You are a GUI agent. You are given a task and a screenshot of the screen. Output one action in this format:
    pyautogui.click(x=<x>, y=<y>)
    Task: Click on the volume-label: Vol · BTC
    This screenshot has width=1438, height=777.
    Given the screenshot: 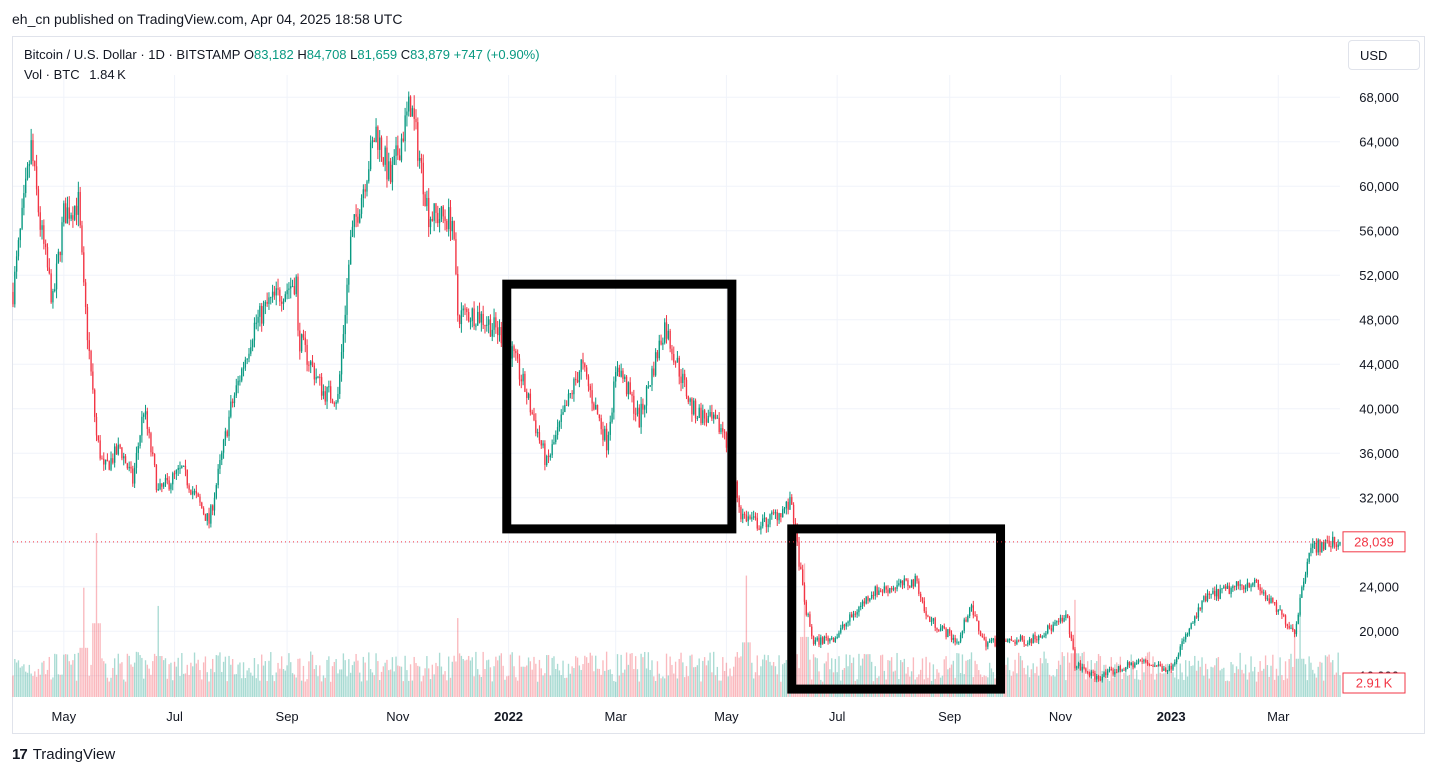 What is the action you would take?
    pyautogui.click(x=52, y=74)
    